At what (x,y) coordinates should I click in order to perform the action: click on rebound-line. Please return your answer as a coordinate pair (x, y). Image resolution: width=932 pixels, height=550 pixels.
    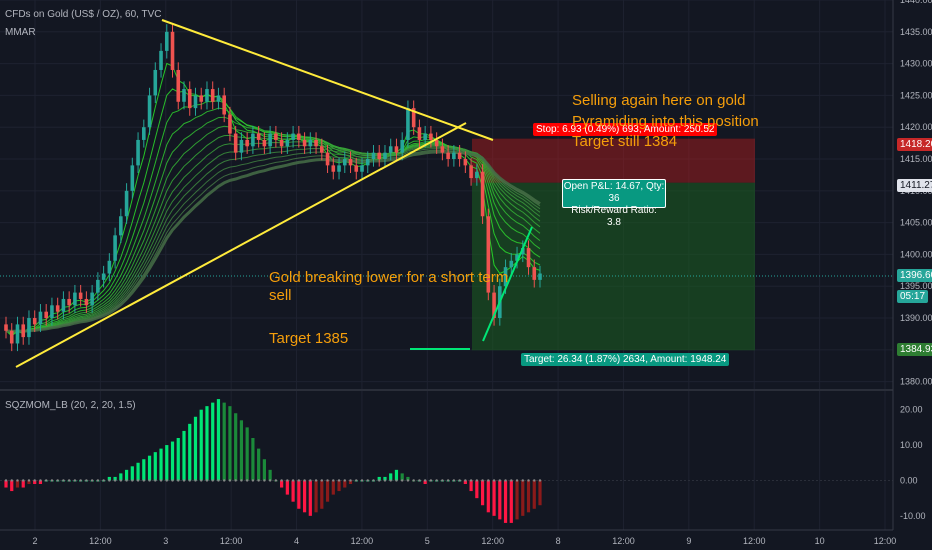
    Looking at the image, I should click on (507, 284).